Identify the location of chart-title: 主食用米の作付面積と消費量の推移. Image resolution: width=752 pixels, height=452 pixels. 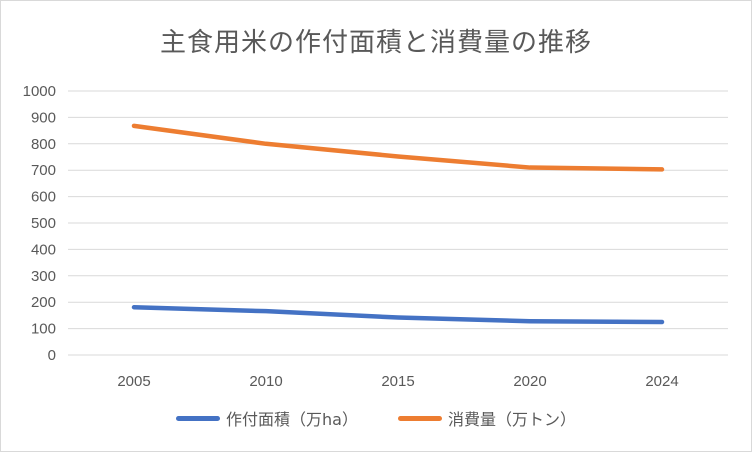
(375, 43).